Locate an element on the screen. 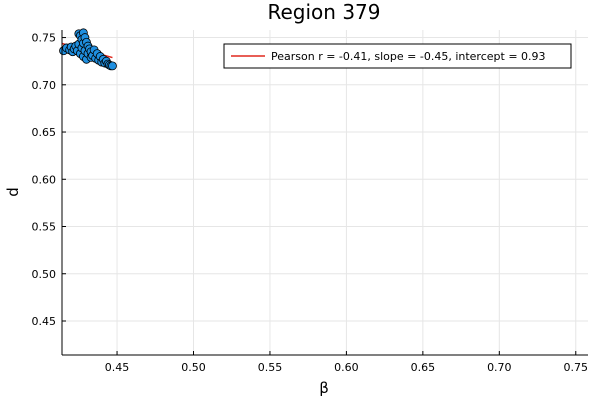 This screenshot has width=600, height=400. y-tick-label: 0.75 is located at coordinates (44, 38).